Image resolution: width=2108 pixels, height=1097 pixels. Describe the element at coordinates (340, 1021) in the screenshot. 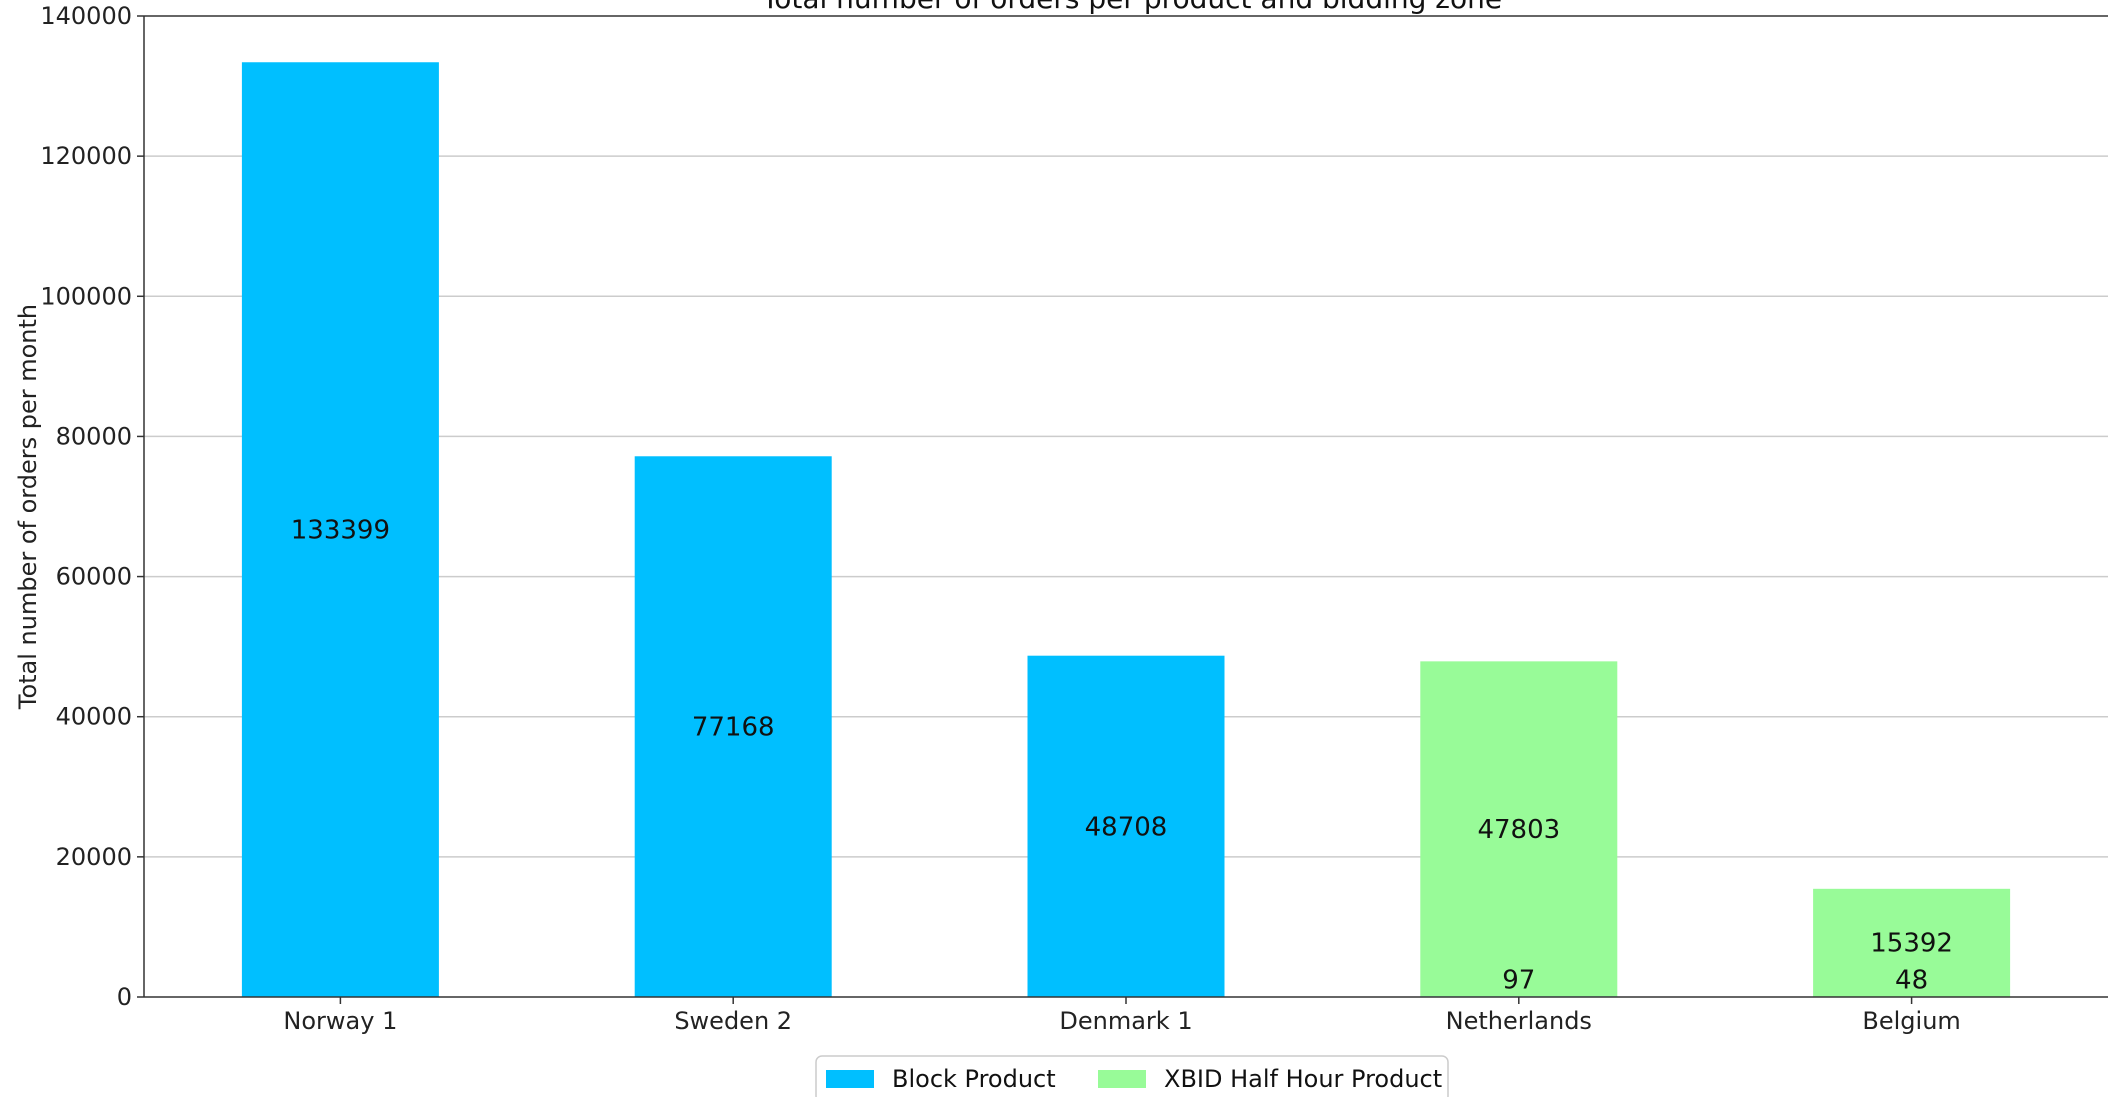

I see `x-tick-label: Norway 1` at that location.